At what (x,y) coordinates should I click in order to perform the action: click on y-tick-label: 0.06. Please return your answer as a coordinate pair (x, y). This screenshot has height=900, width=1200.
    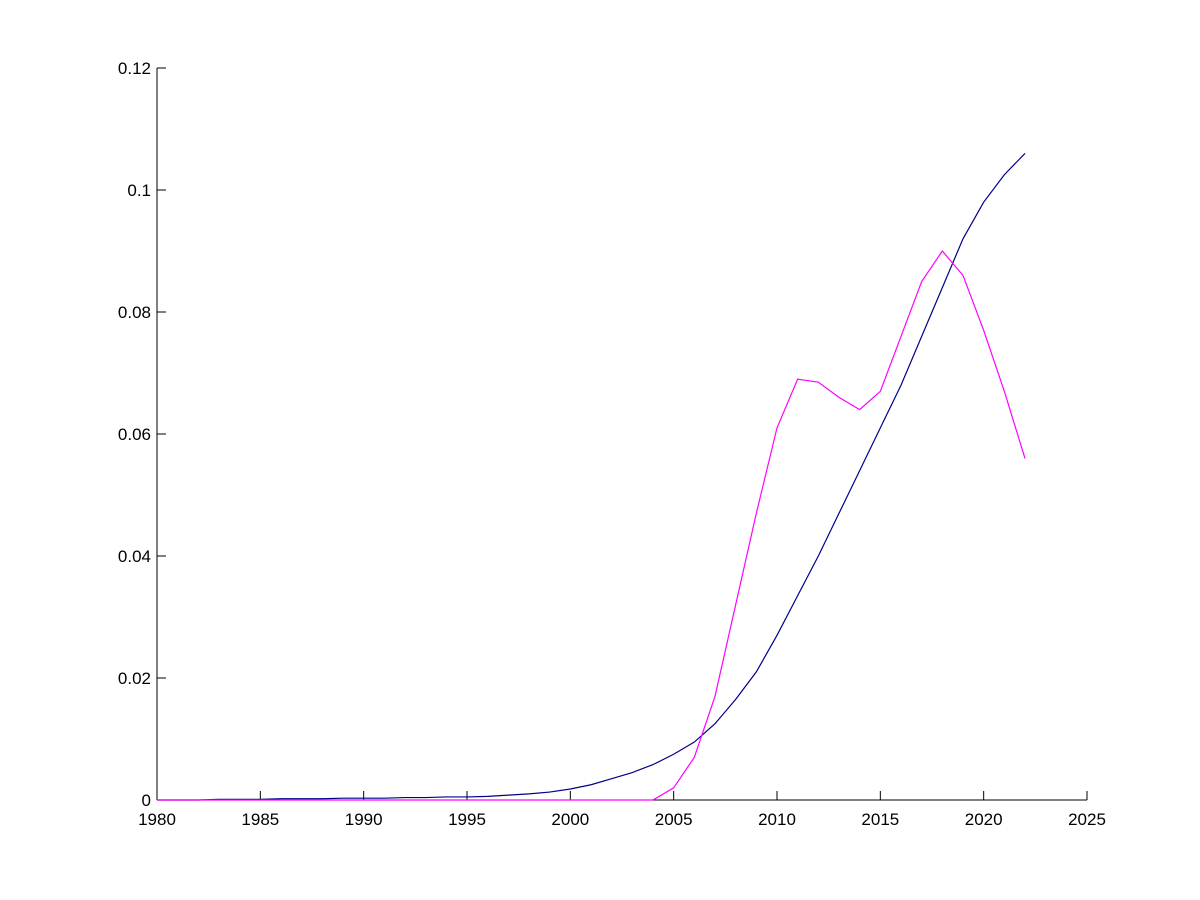
    Looking at the image, I should click on (134, 434).